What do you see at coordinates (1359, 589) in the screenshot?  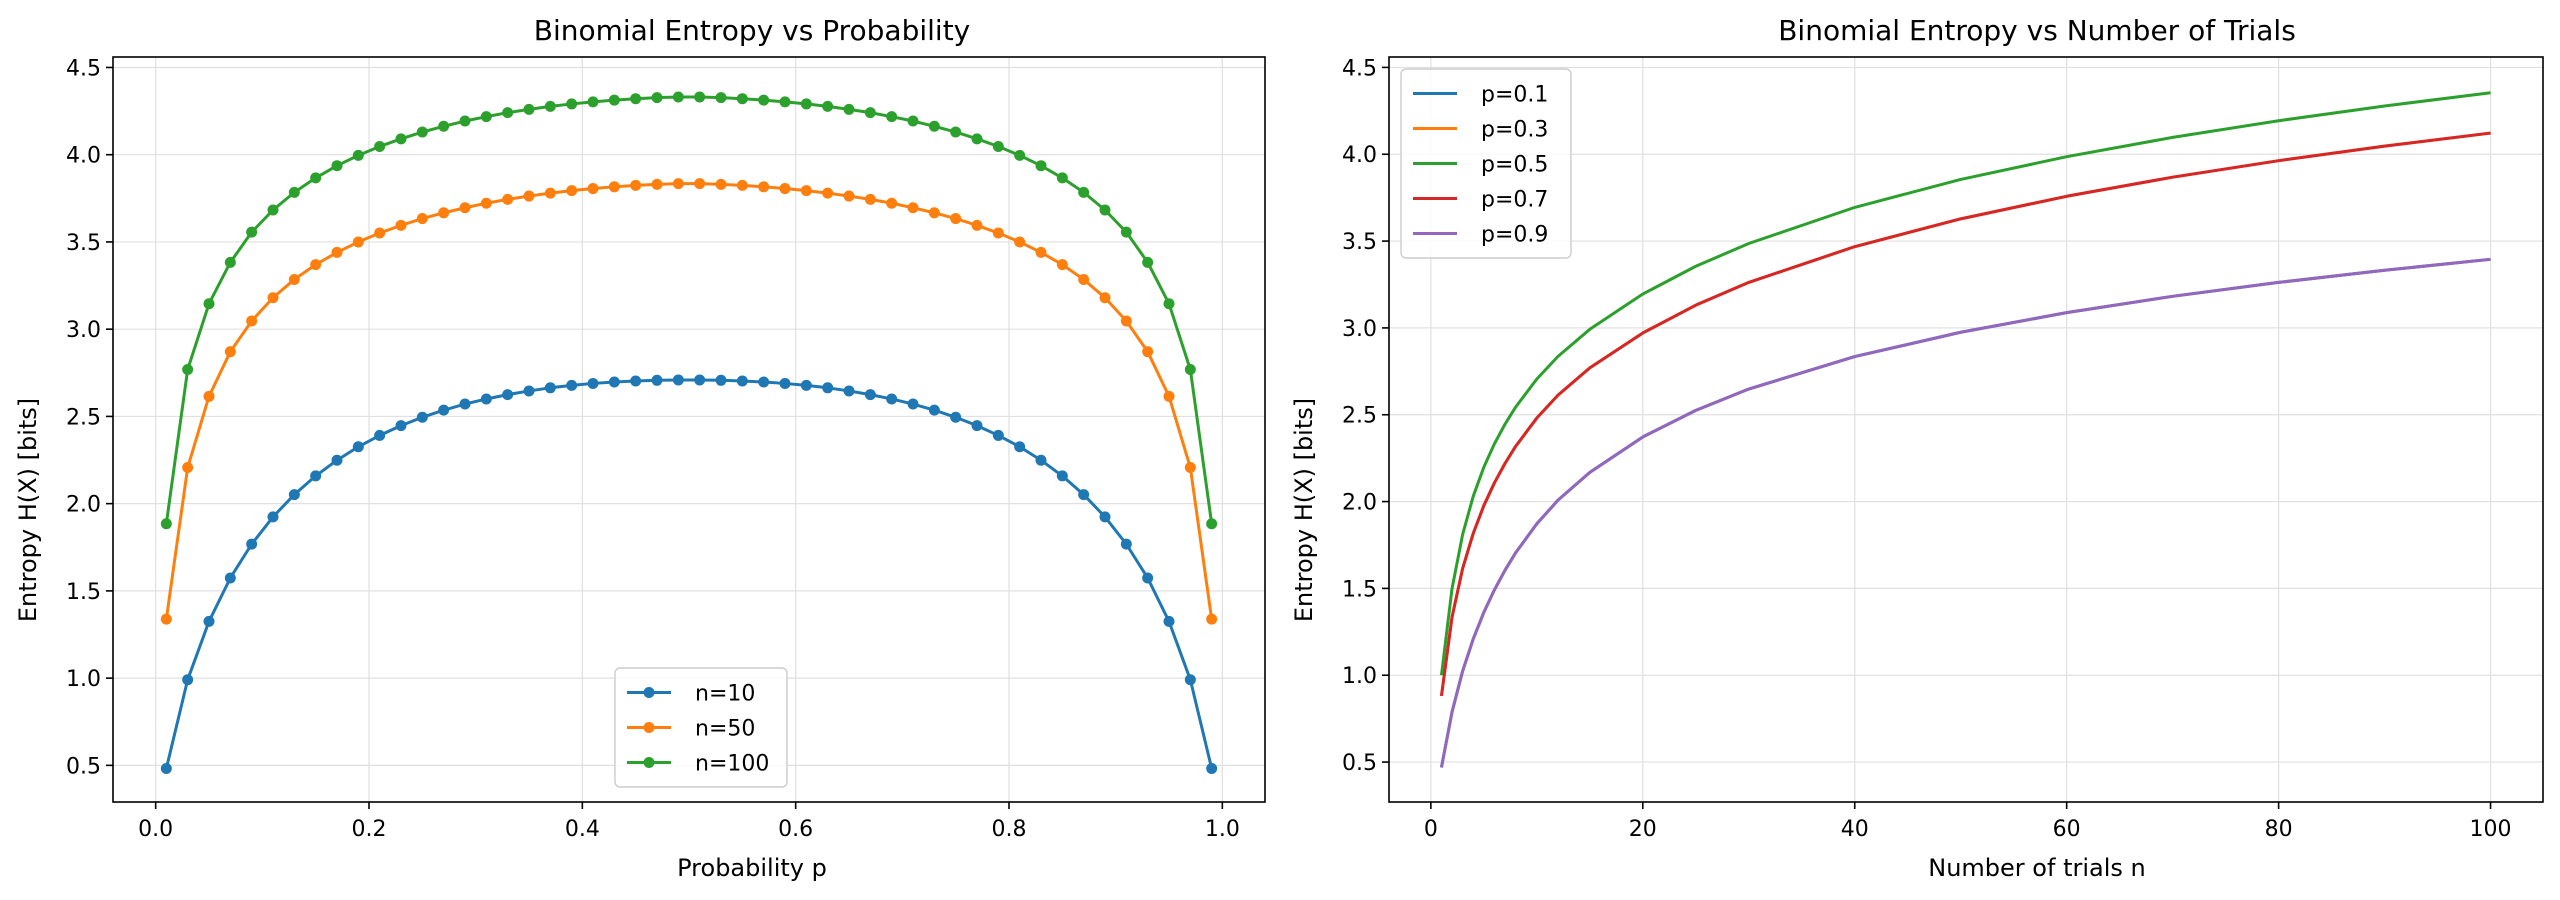 I see `y-tick-label: 1.5` at bounding box center [1359, 589].